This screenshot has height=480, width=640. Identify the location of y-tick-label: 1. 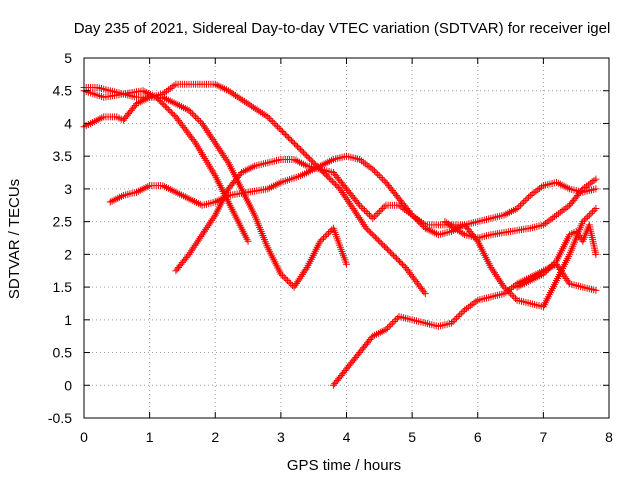
(68, 320).